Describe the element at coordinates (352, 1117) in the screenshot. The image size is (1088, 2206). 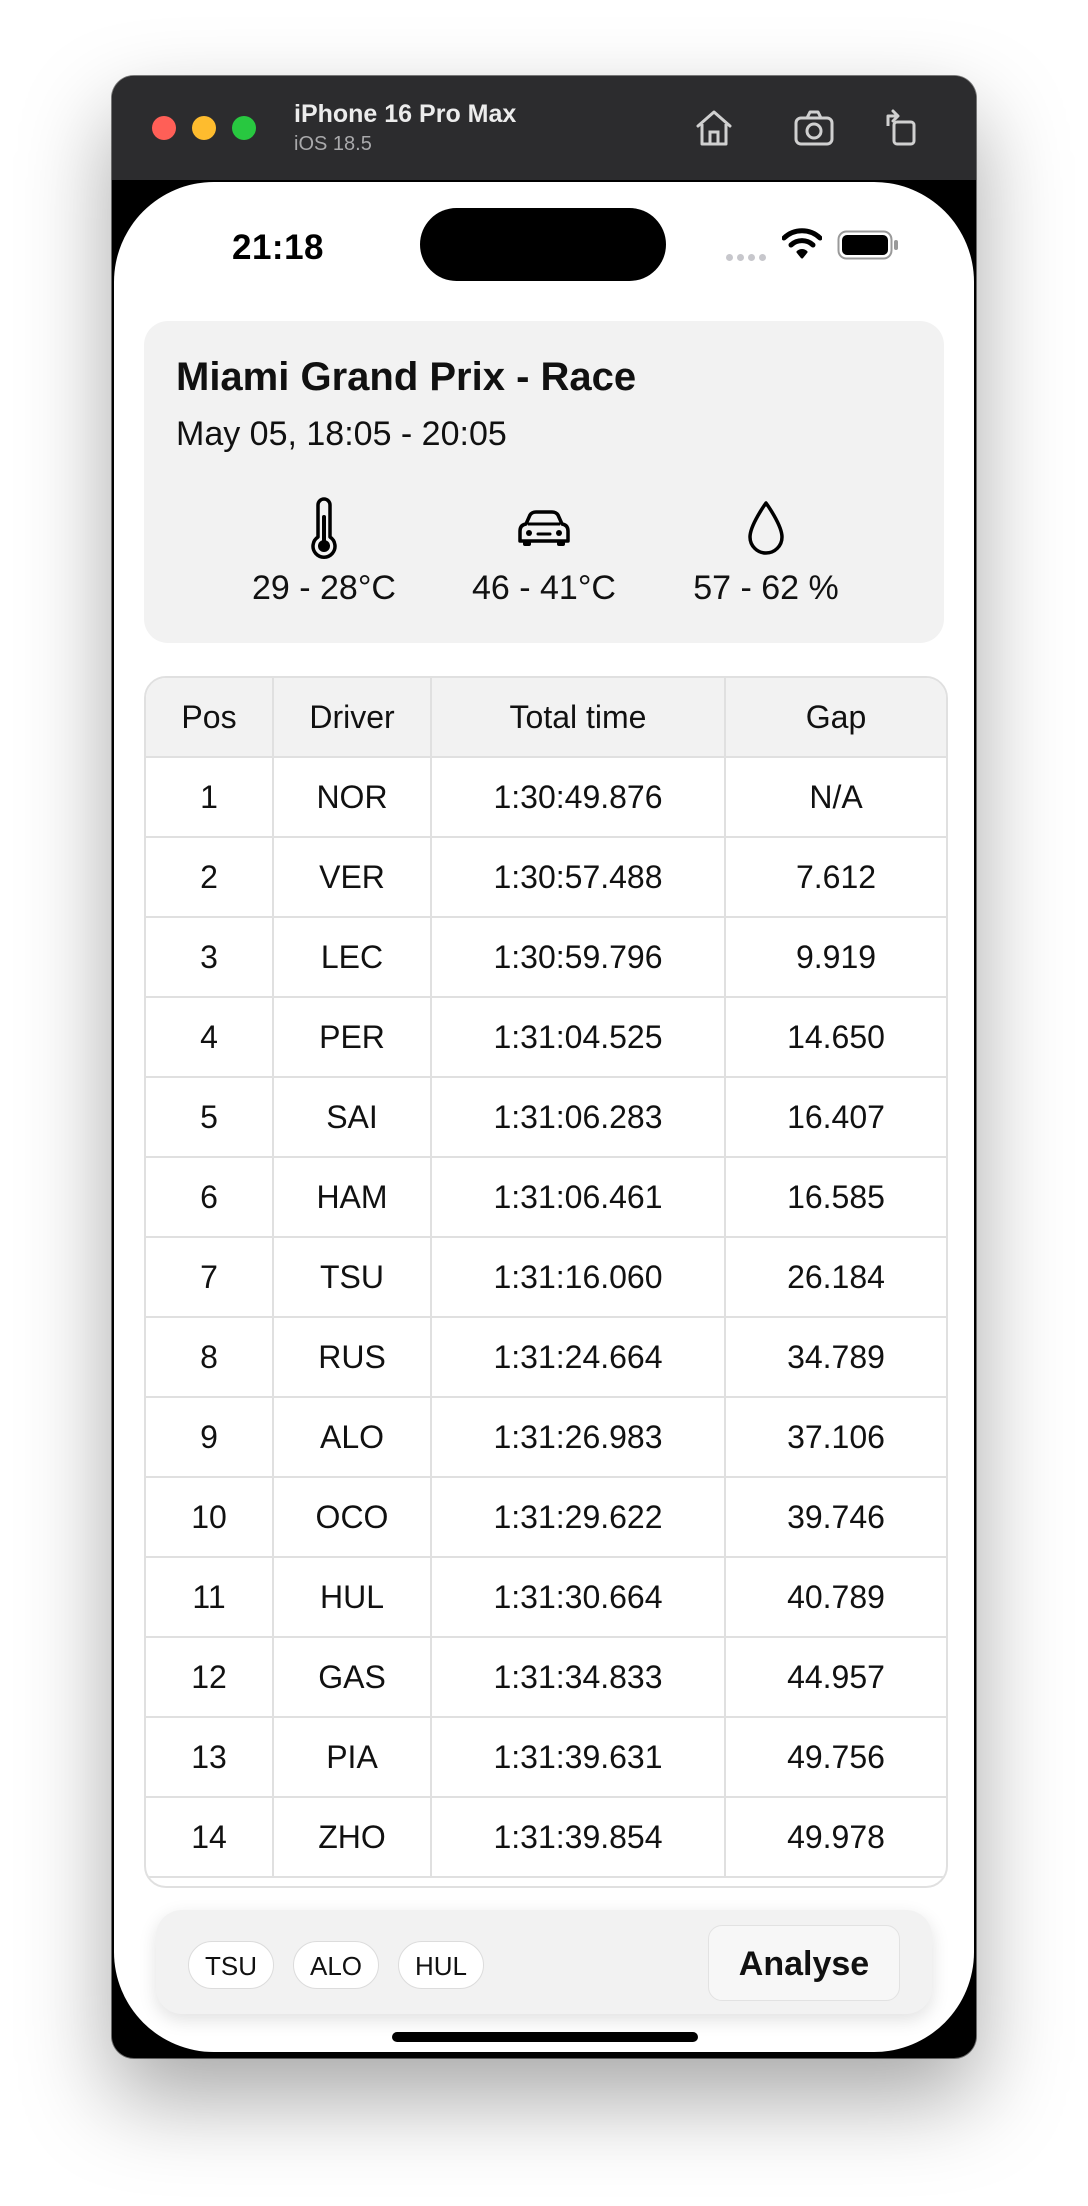
I see `cell-driver: SAI` at that location.